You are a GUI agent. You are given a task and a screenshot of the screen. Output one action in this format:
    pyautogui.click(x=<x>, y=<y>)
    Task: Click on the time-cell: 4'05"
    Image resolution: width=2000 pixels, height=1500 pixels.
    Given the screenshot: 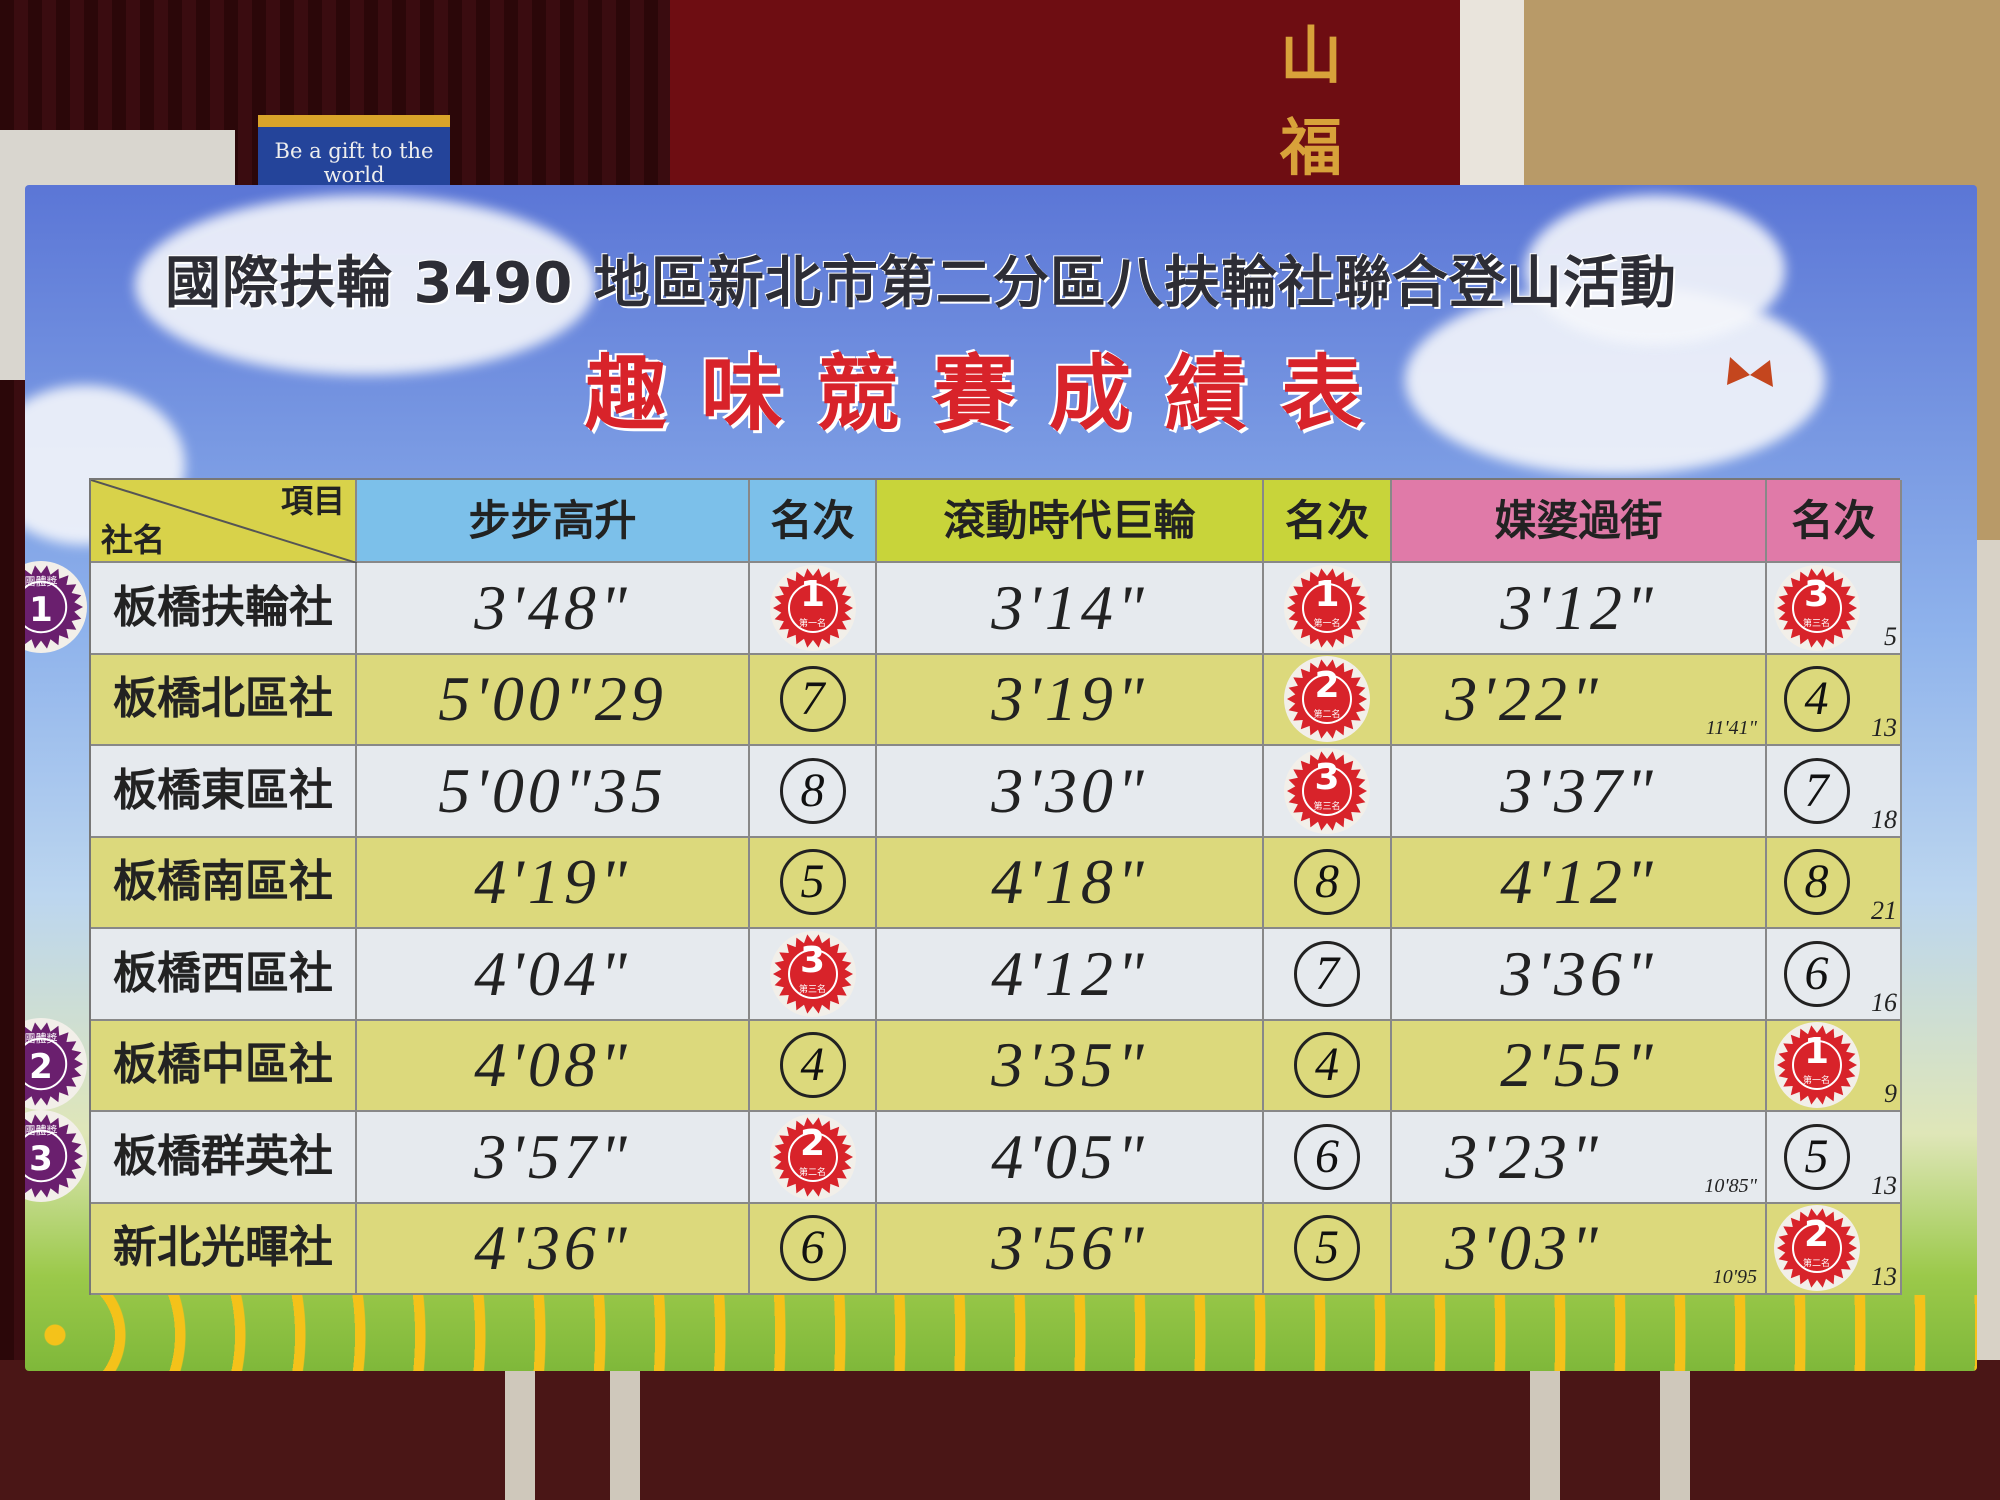 What is the action you would take?
    pyautogui.click(x=1070, y=1158)
    